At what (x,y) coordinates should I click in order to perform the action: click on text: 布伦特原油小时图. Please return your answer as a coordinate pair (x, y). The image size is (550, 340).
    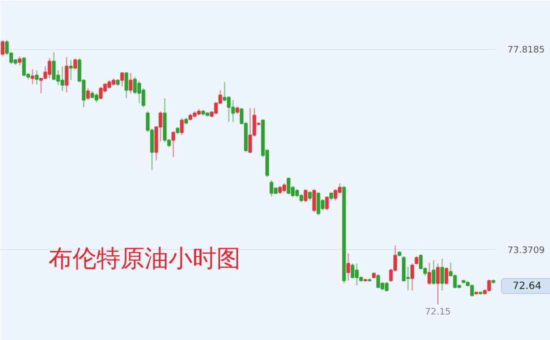
    Looking at the image, I should click on (144, 258).